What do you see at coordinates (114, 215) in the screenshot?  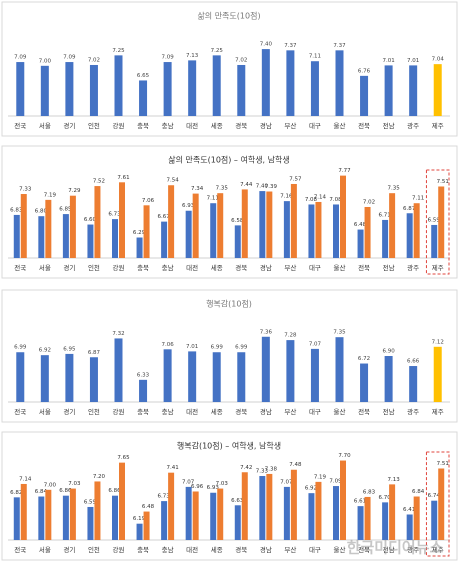 I see `value-label: 6.73` at bounding box center [114, 215].